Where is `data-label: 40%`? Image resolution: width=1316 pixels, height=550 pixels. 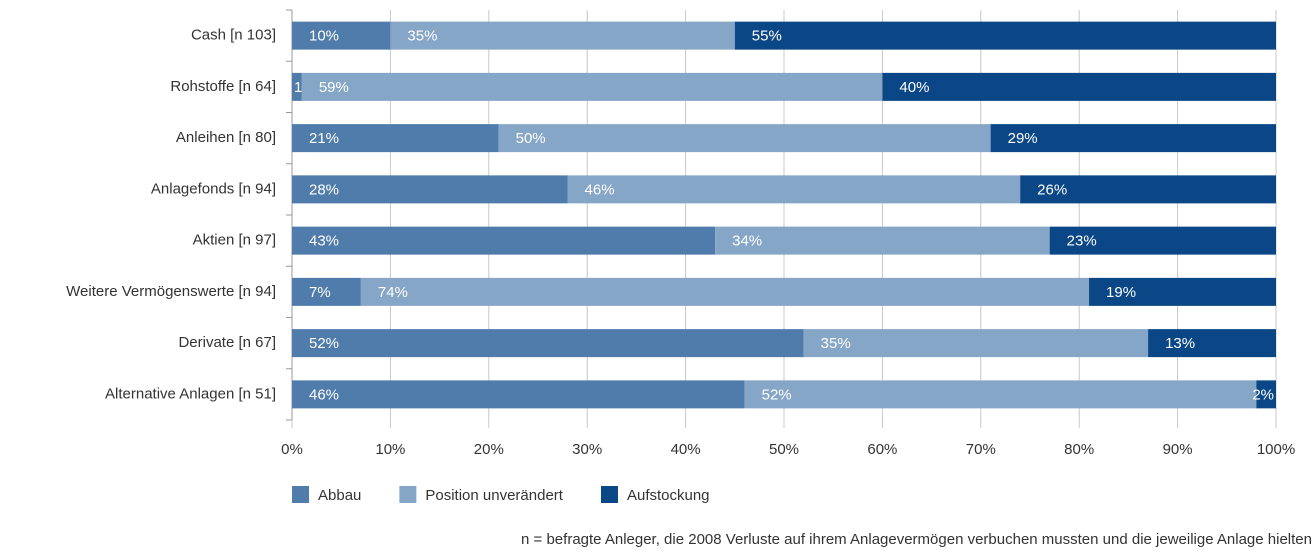
data-label: 40% is located at coordinates (914, 87).